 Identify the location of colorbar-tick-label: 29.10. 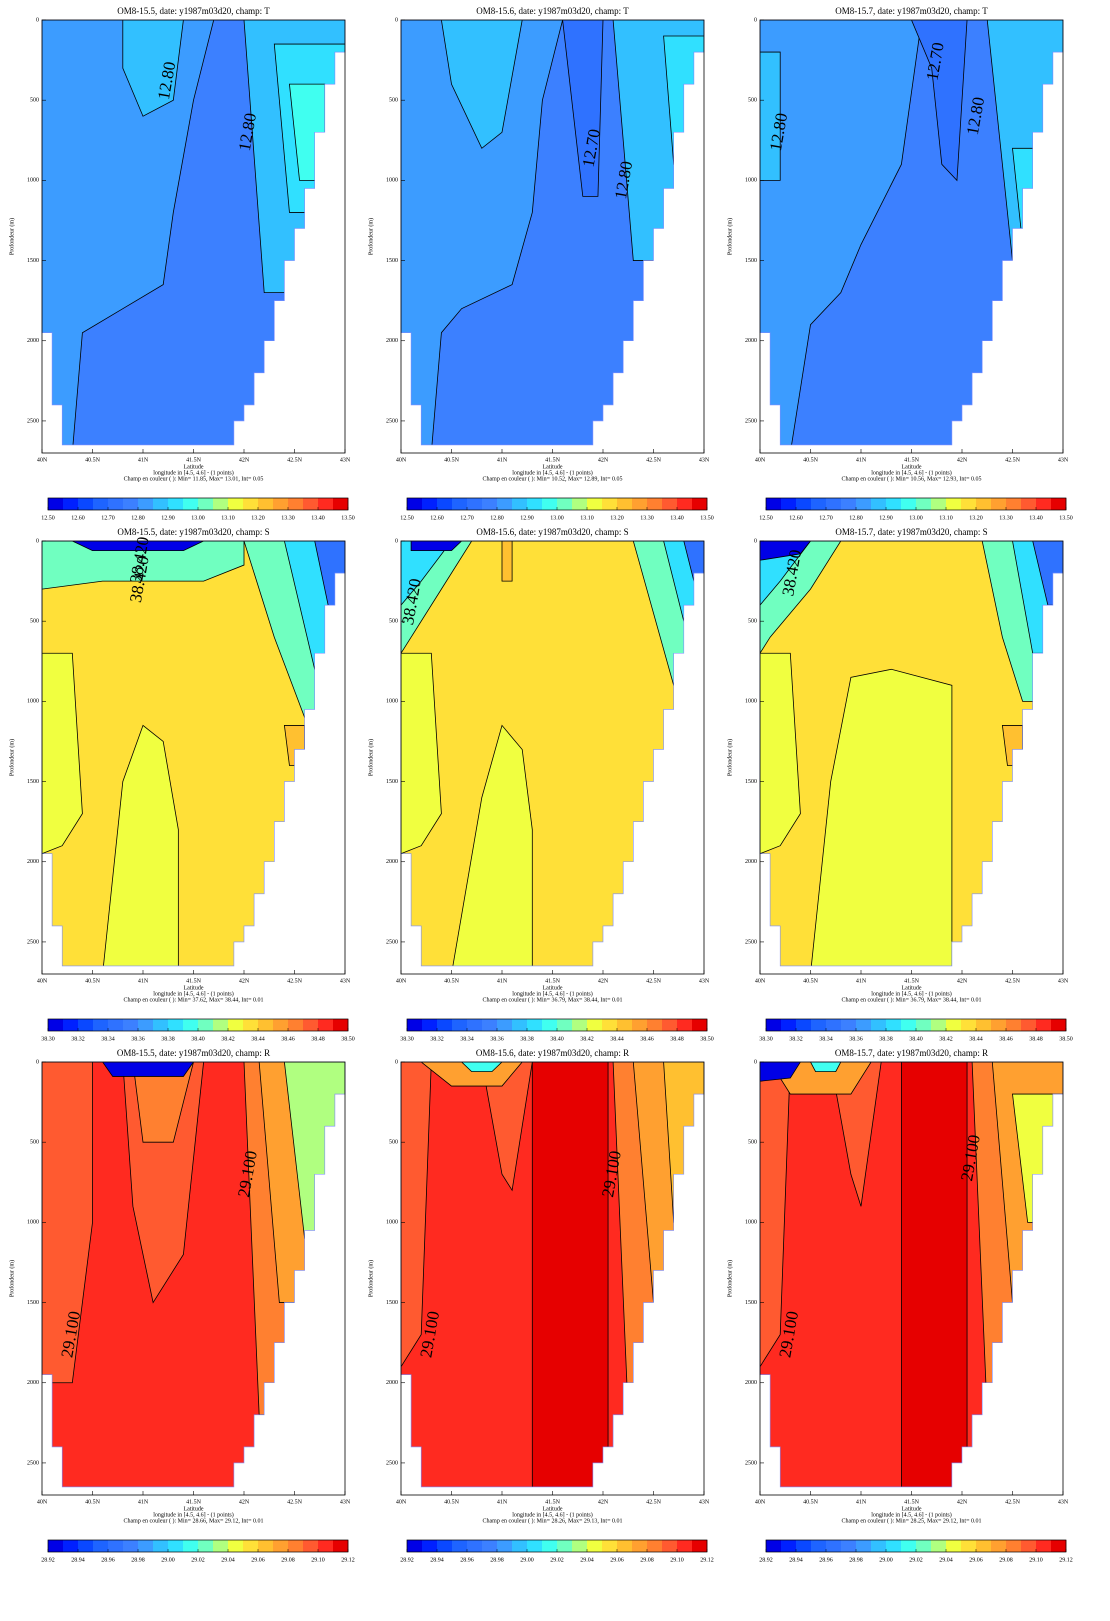
(318, 1560).